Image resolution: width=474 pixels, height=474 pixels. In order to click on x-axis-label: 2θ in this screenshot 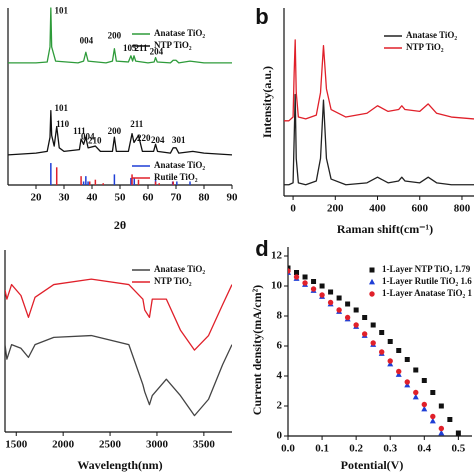, I will do `click(120, 225)`.